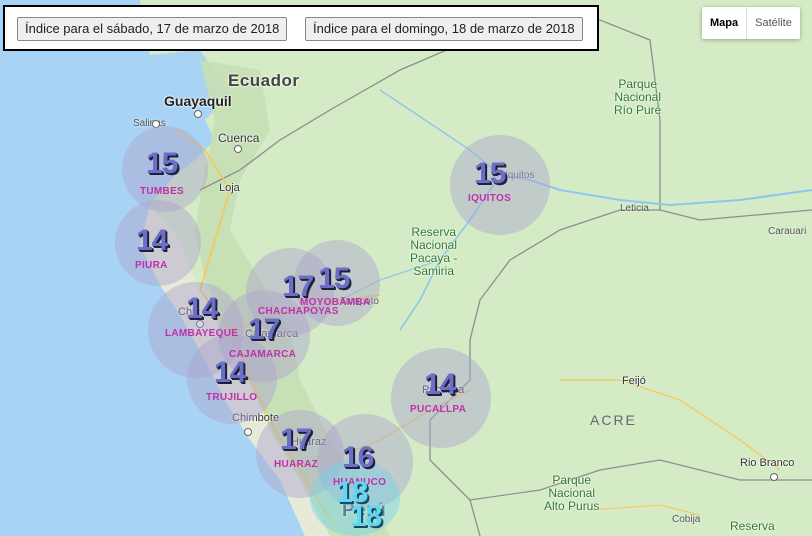 The height and width of the screenshot is (536, 812). What do you see at coordinates (232, 397) in the screenshot?
I see `uv-label-trujillo: TRUJILLO` at bounding box center [232, 397].